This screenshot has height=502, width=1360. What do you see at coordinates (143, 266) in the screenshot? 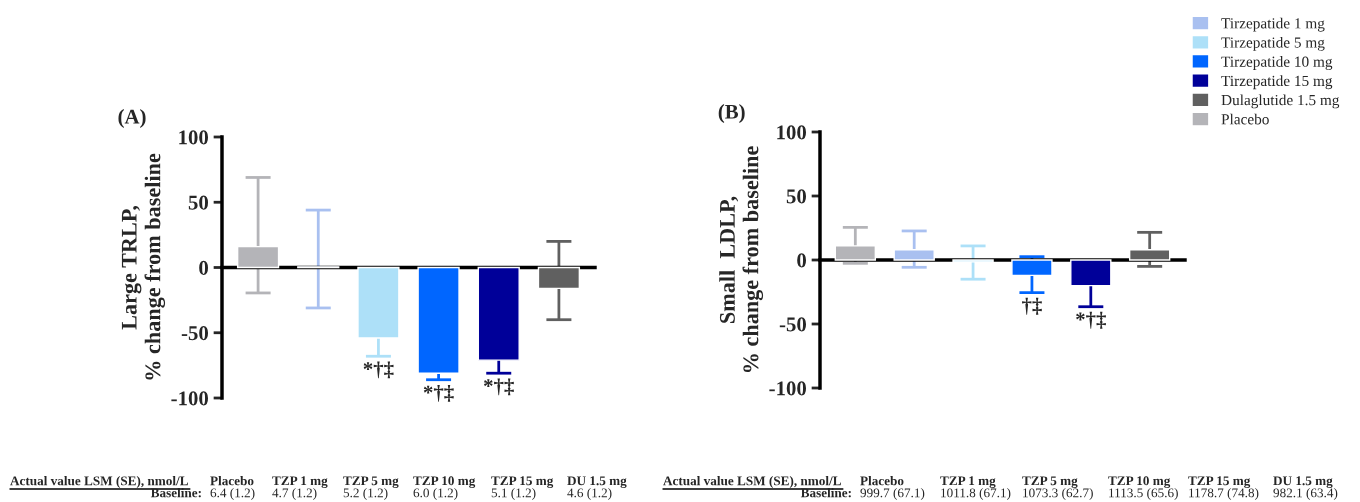
I see `y-axis-title: Large TRLP, % change from baseline` at bounding box center [143, 266].